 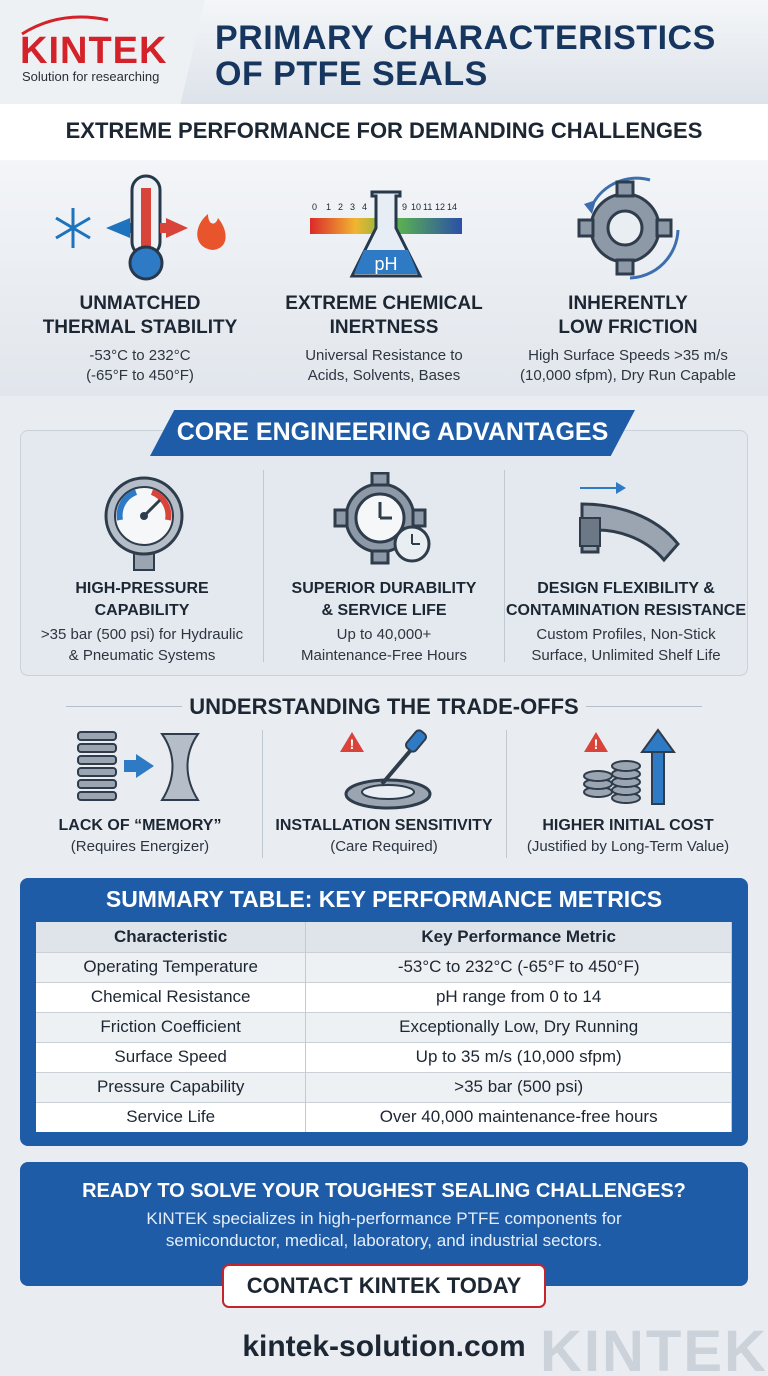 I want to click on advantage-heading-line: HIGH-PRESSURE, so click(x=142, y=588).